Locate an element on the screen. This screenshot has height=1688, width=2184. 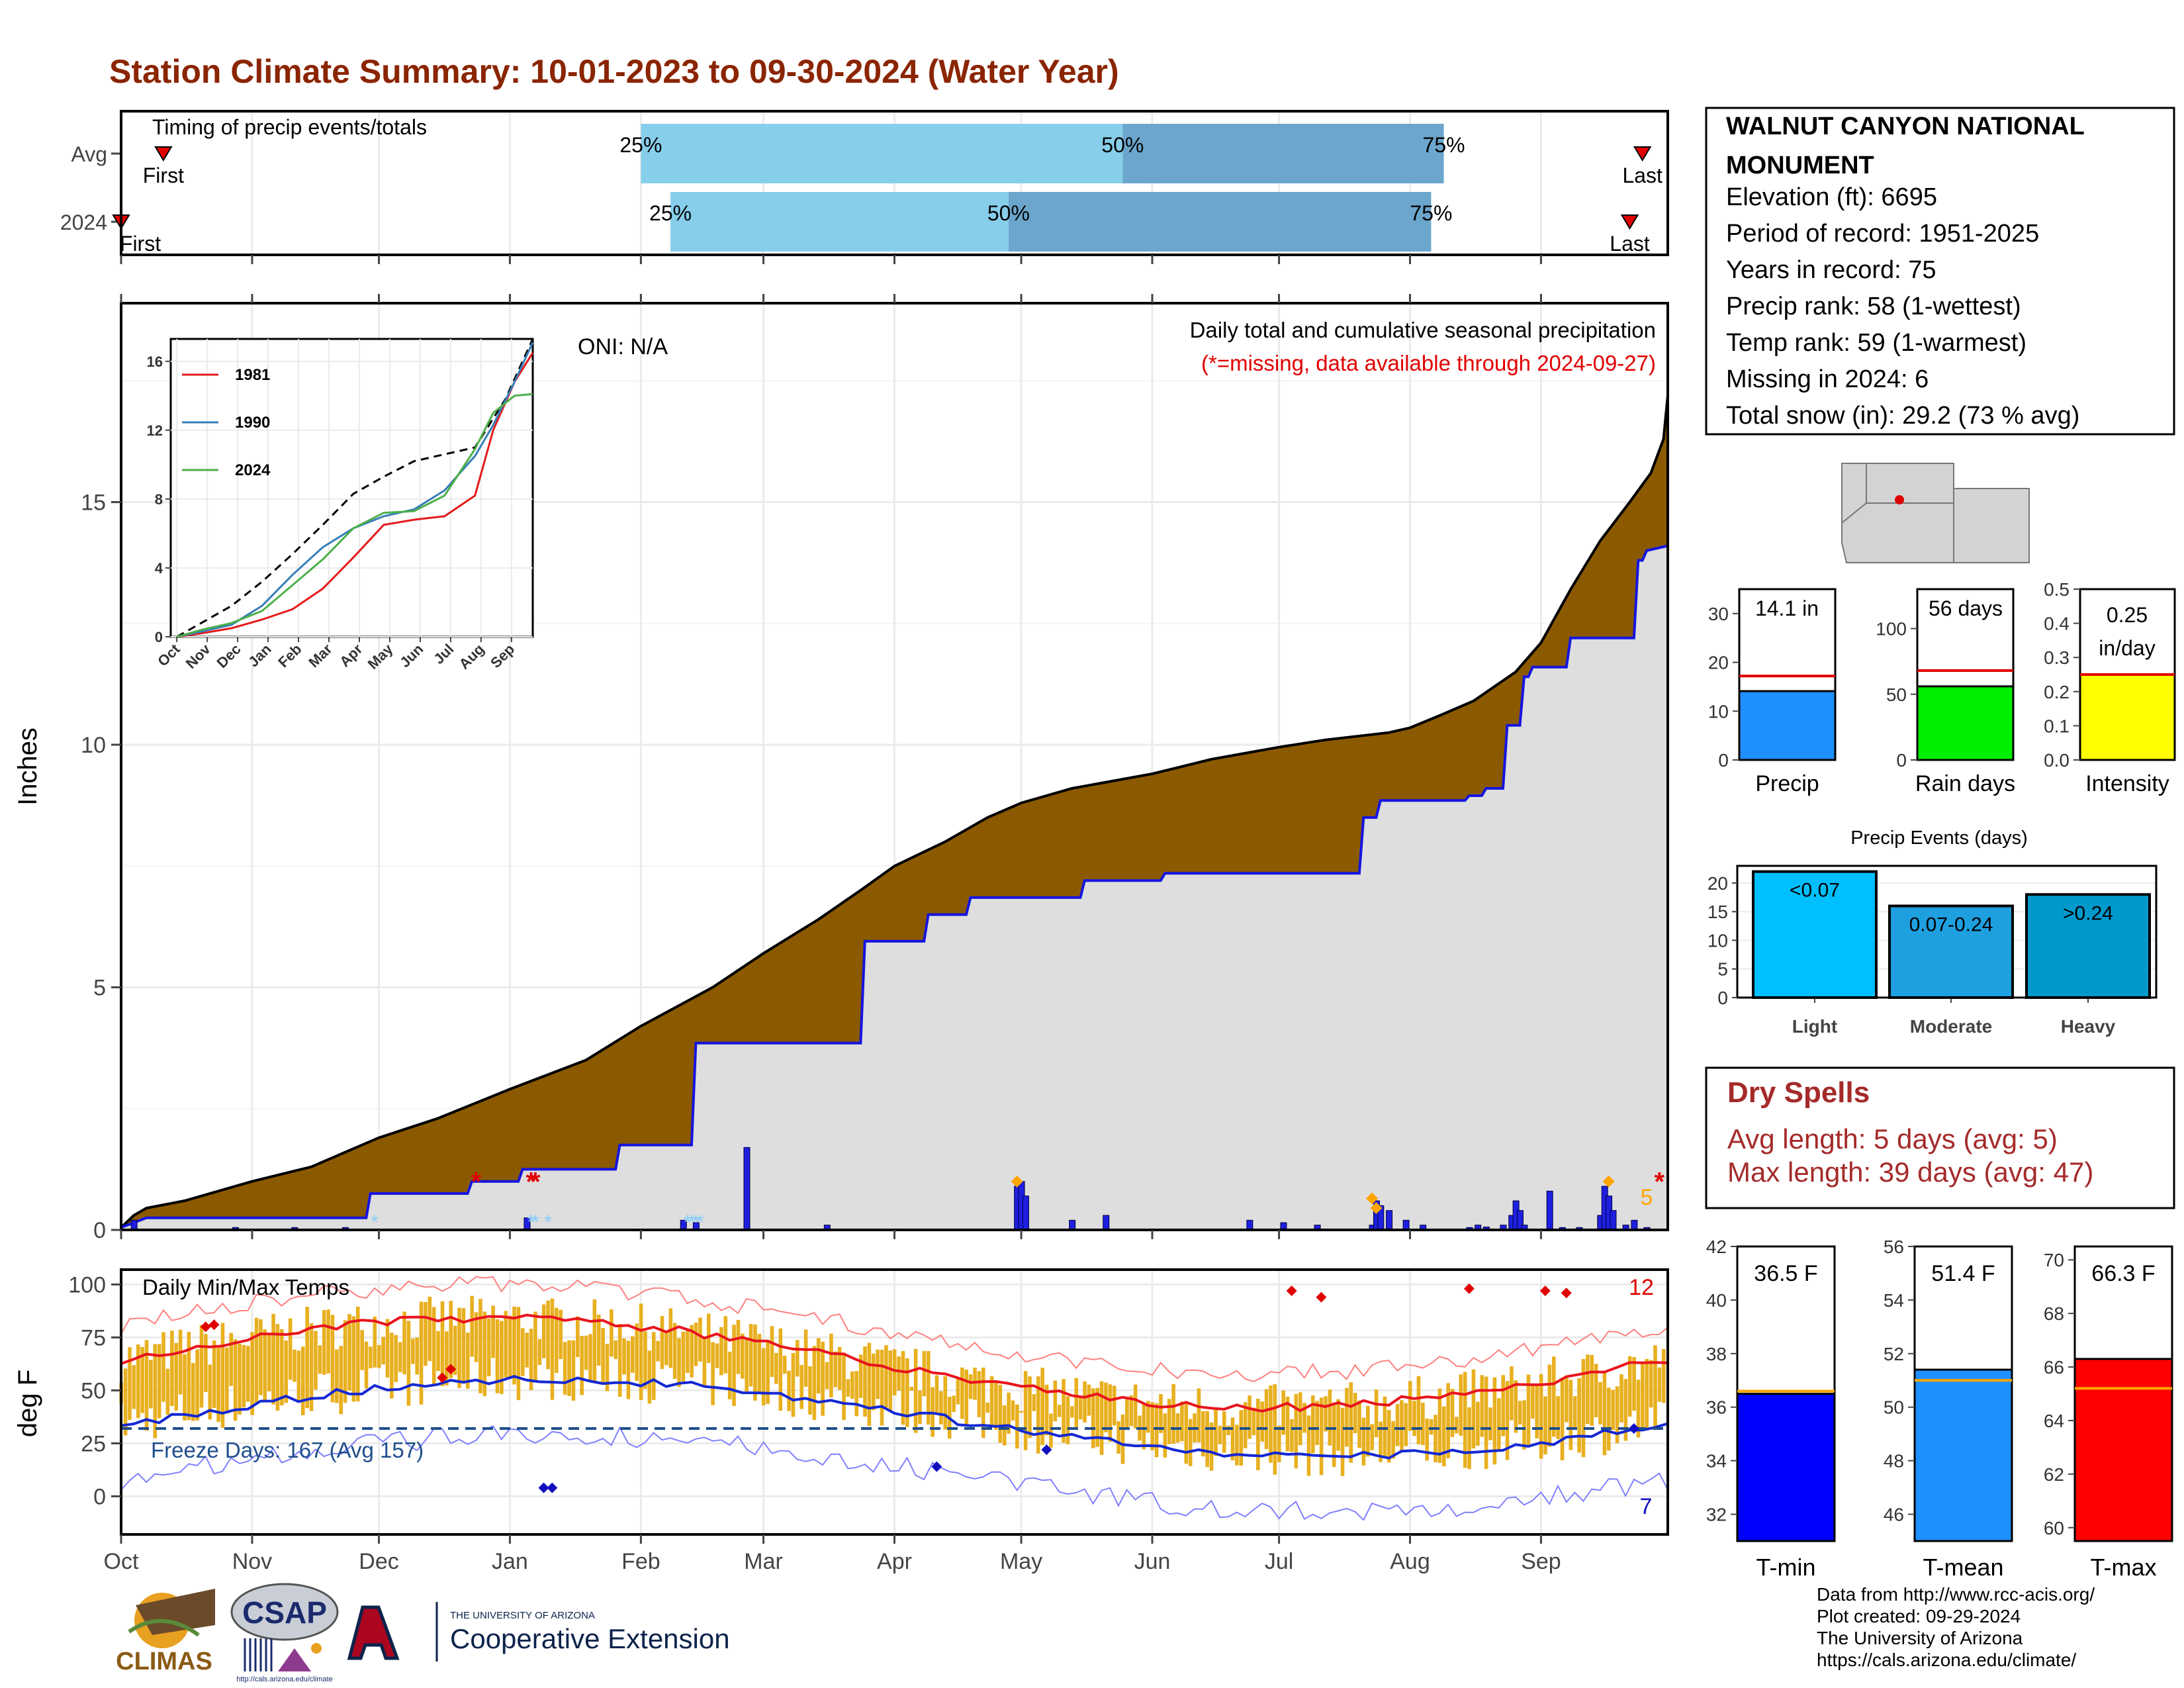
inset-y-tick: 16 is located at coordinates (155, 361).